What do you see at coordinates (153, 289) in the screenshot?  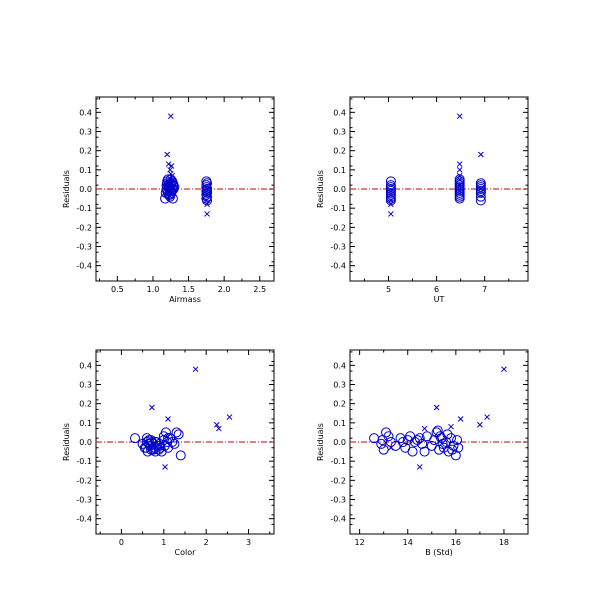 I see `x-tick-label: 1.0` at bounding box center [153, 289].